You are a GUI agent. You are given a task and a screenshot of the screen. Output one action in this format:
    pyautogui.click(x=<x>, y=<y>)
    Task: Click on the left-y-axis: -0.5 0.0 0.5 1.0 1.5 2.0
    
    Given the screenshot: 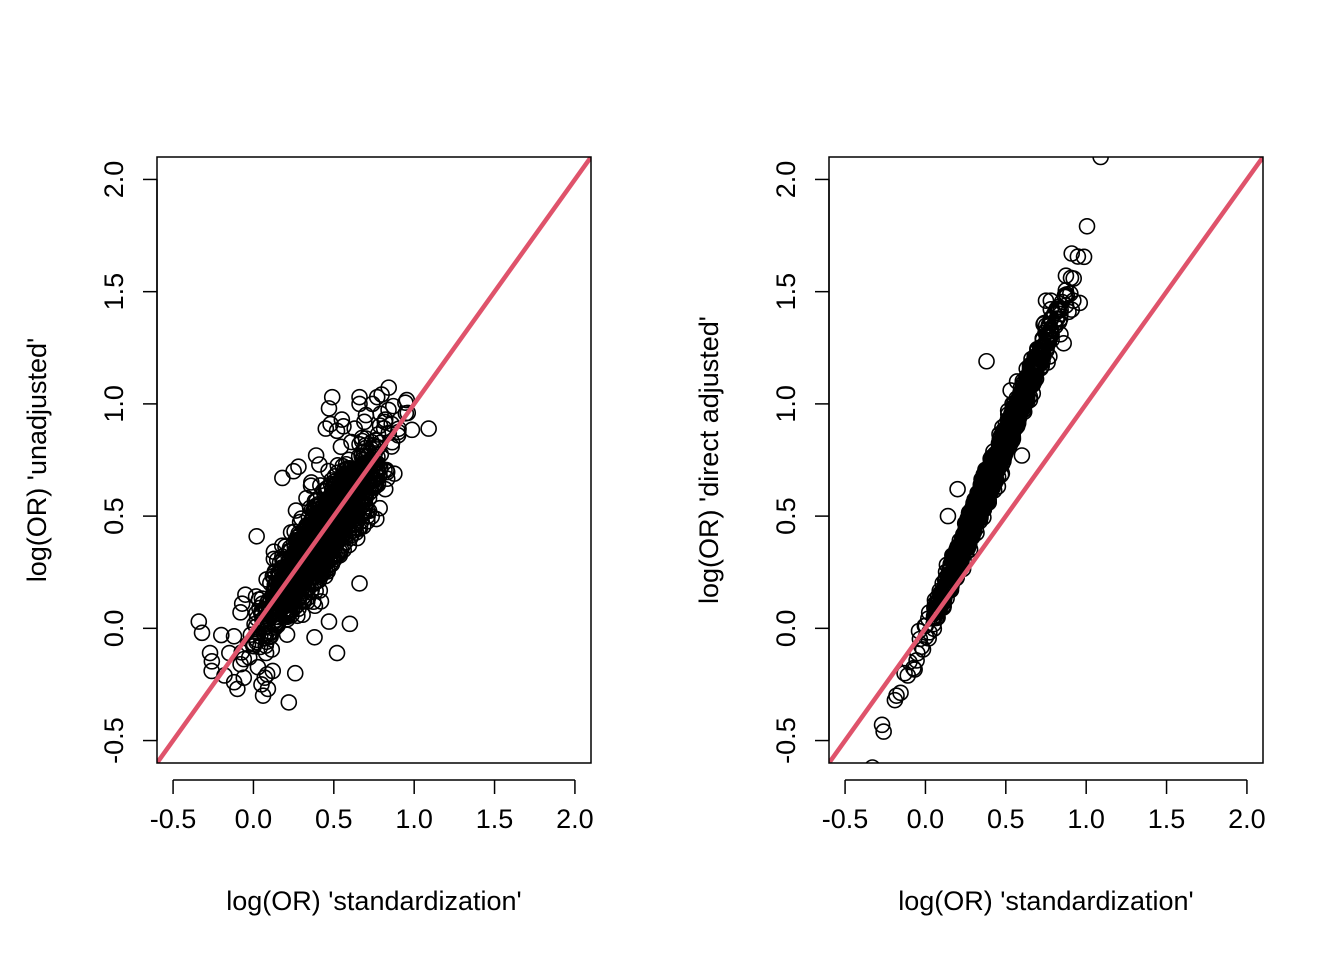 What is the action you would take?
    pyautogui.click(x=128, y=462)
    